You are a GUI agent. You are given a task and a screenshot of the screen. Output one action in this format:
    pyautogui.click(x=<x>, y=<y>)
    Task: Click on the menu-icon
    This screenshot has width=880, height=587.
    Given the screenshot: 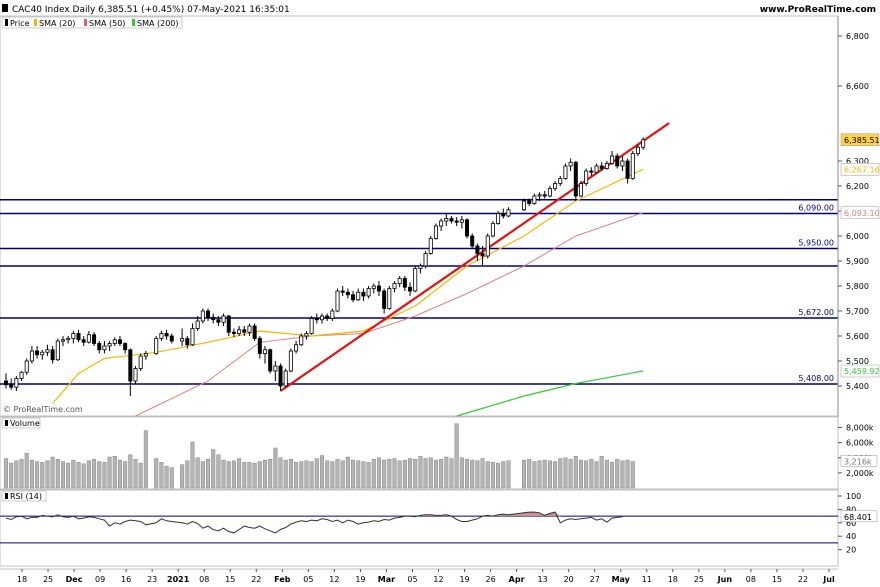 What is the action you would take?
    pyautogui.click(x=5, y=8)
    